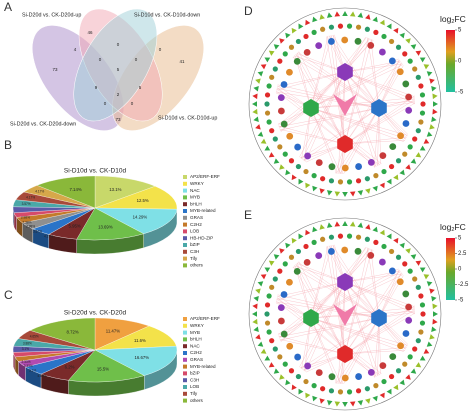 The height and width of the screenshot is (417, 474). What do you see at coordinates (27, 343) in the screenshot?
I see `slice-label: 3.88%` at bounding box center [27, 343].